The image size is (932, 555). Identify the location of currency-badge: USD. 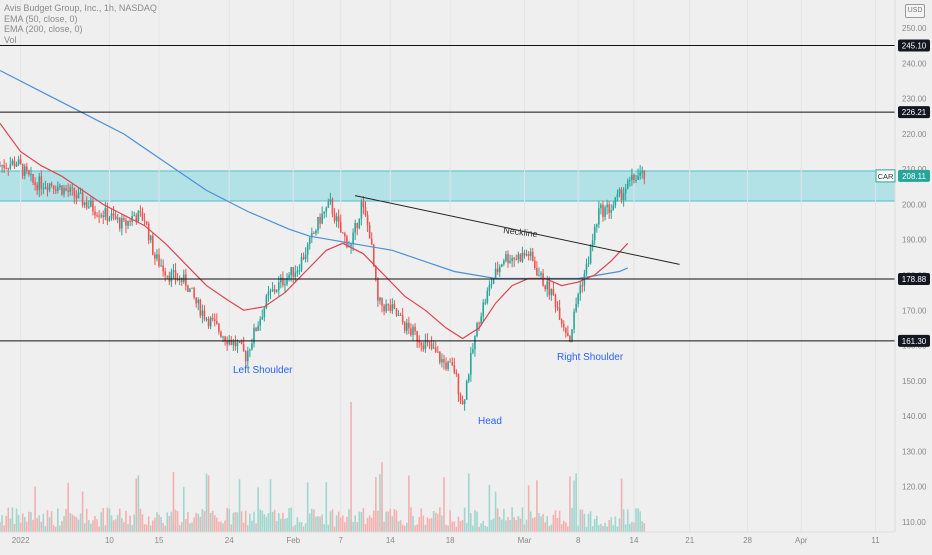
(915, 11).